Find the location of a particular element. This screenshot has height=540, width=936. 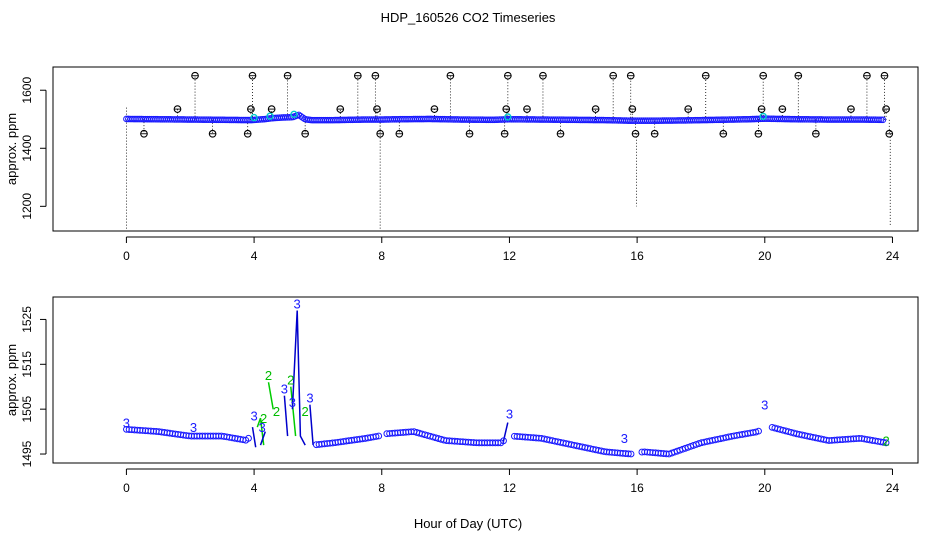

bottom-x-tick-label: 8 is located at coordinates (381, 488).